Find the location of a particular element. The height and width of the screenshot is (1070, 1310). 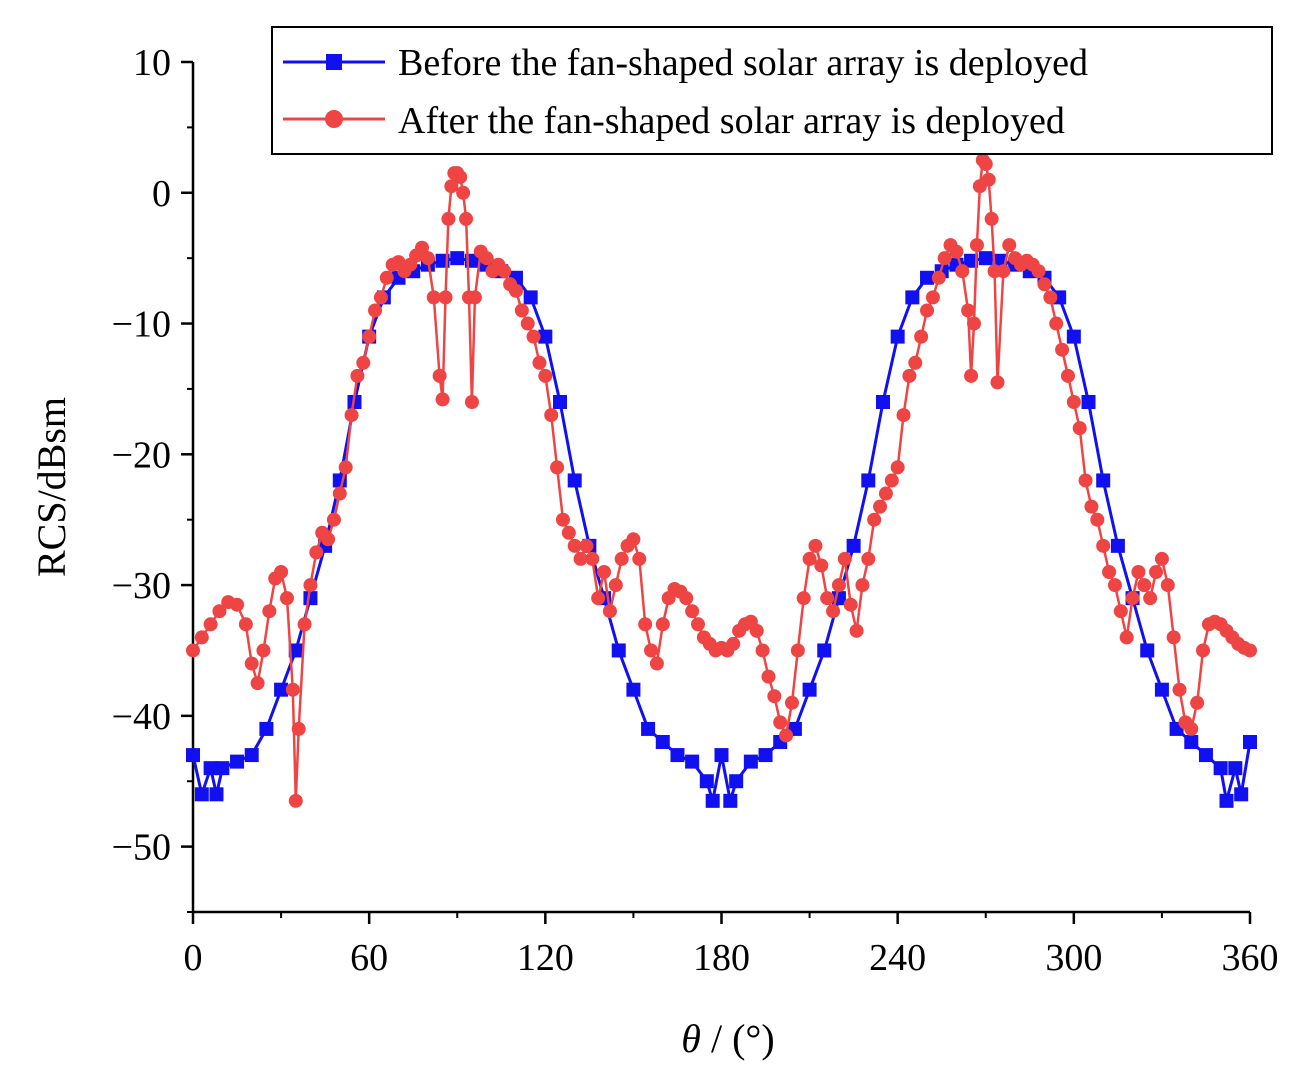

y-tick-label: −40 is located at coordinates (141, 717).